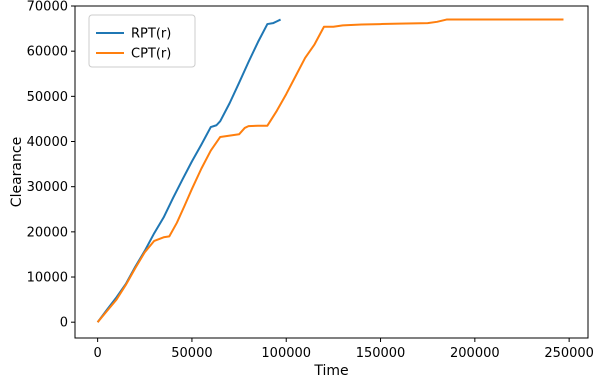  I want to click on y-tick-label: 60000, so click(47, 52).